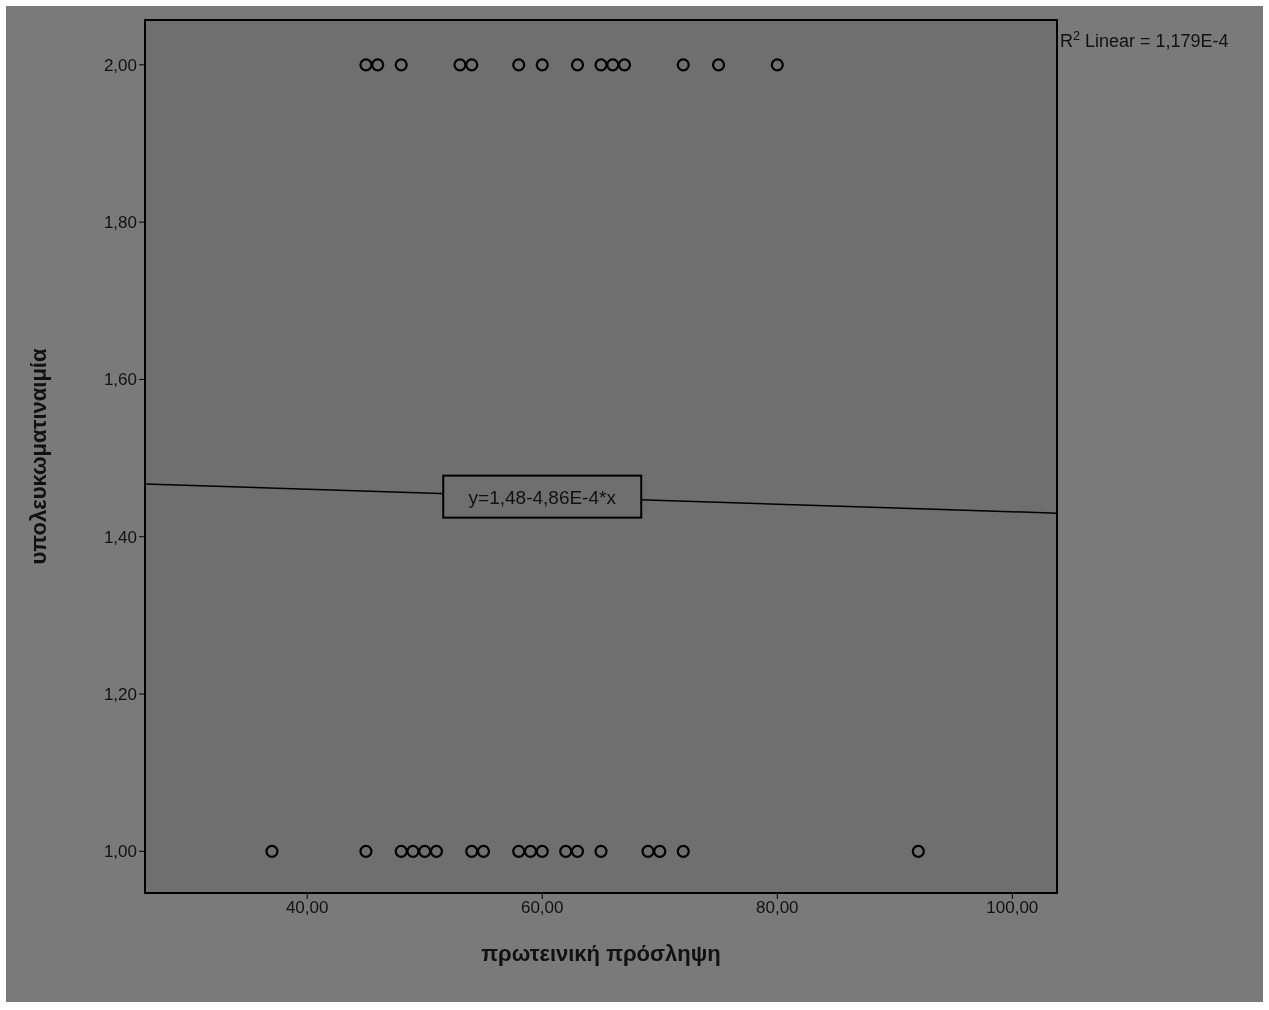  What do you see at coordinates (777, 908) in the screenshot?
I see `x-tick-label: 80,00` at bounding box center [777, 908].